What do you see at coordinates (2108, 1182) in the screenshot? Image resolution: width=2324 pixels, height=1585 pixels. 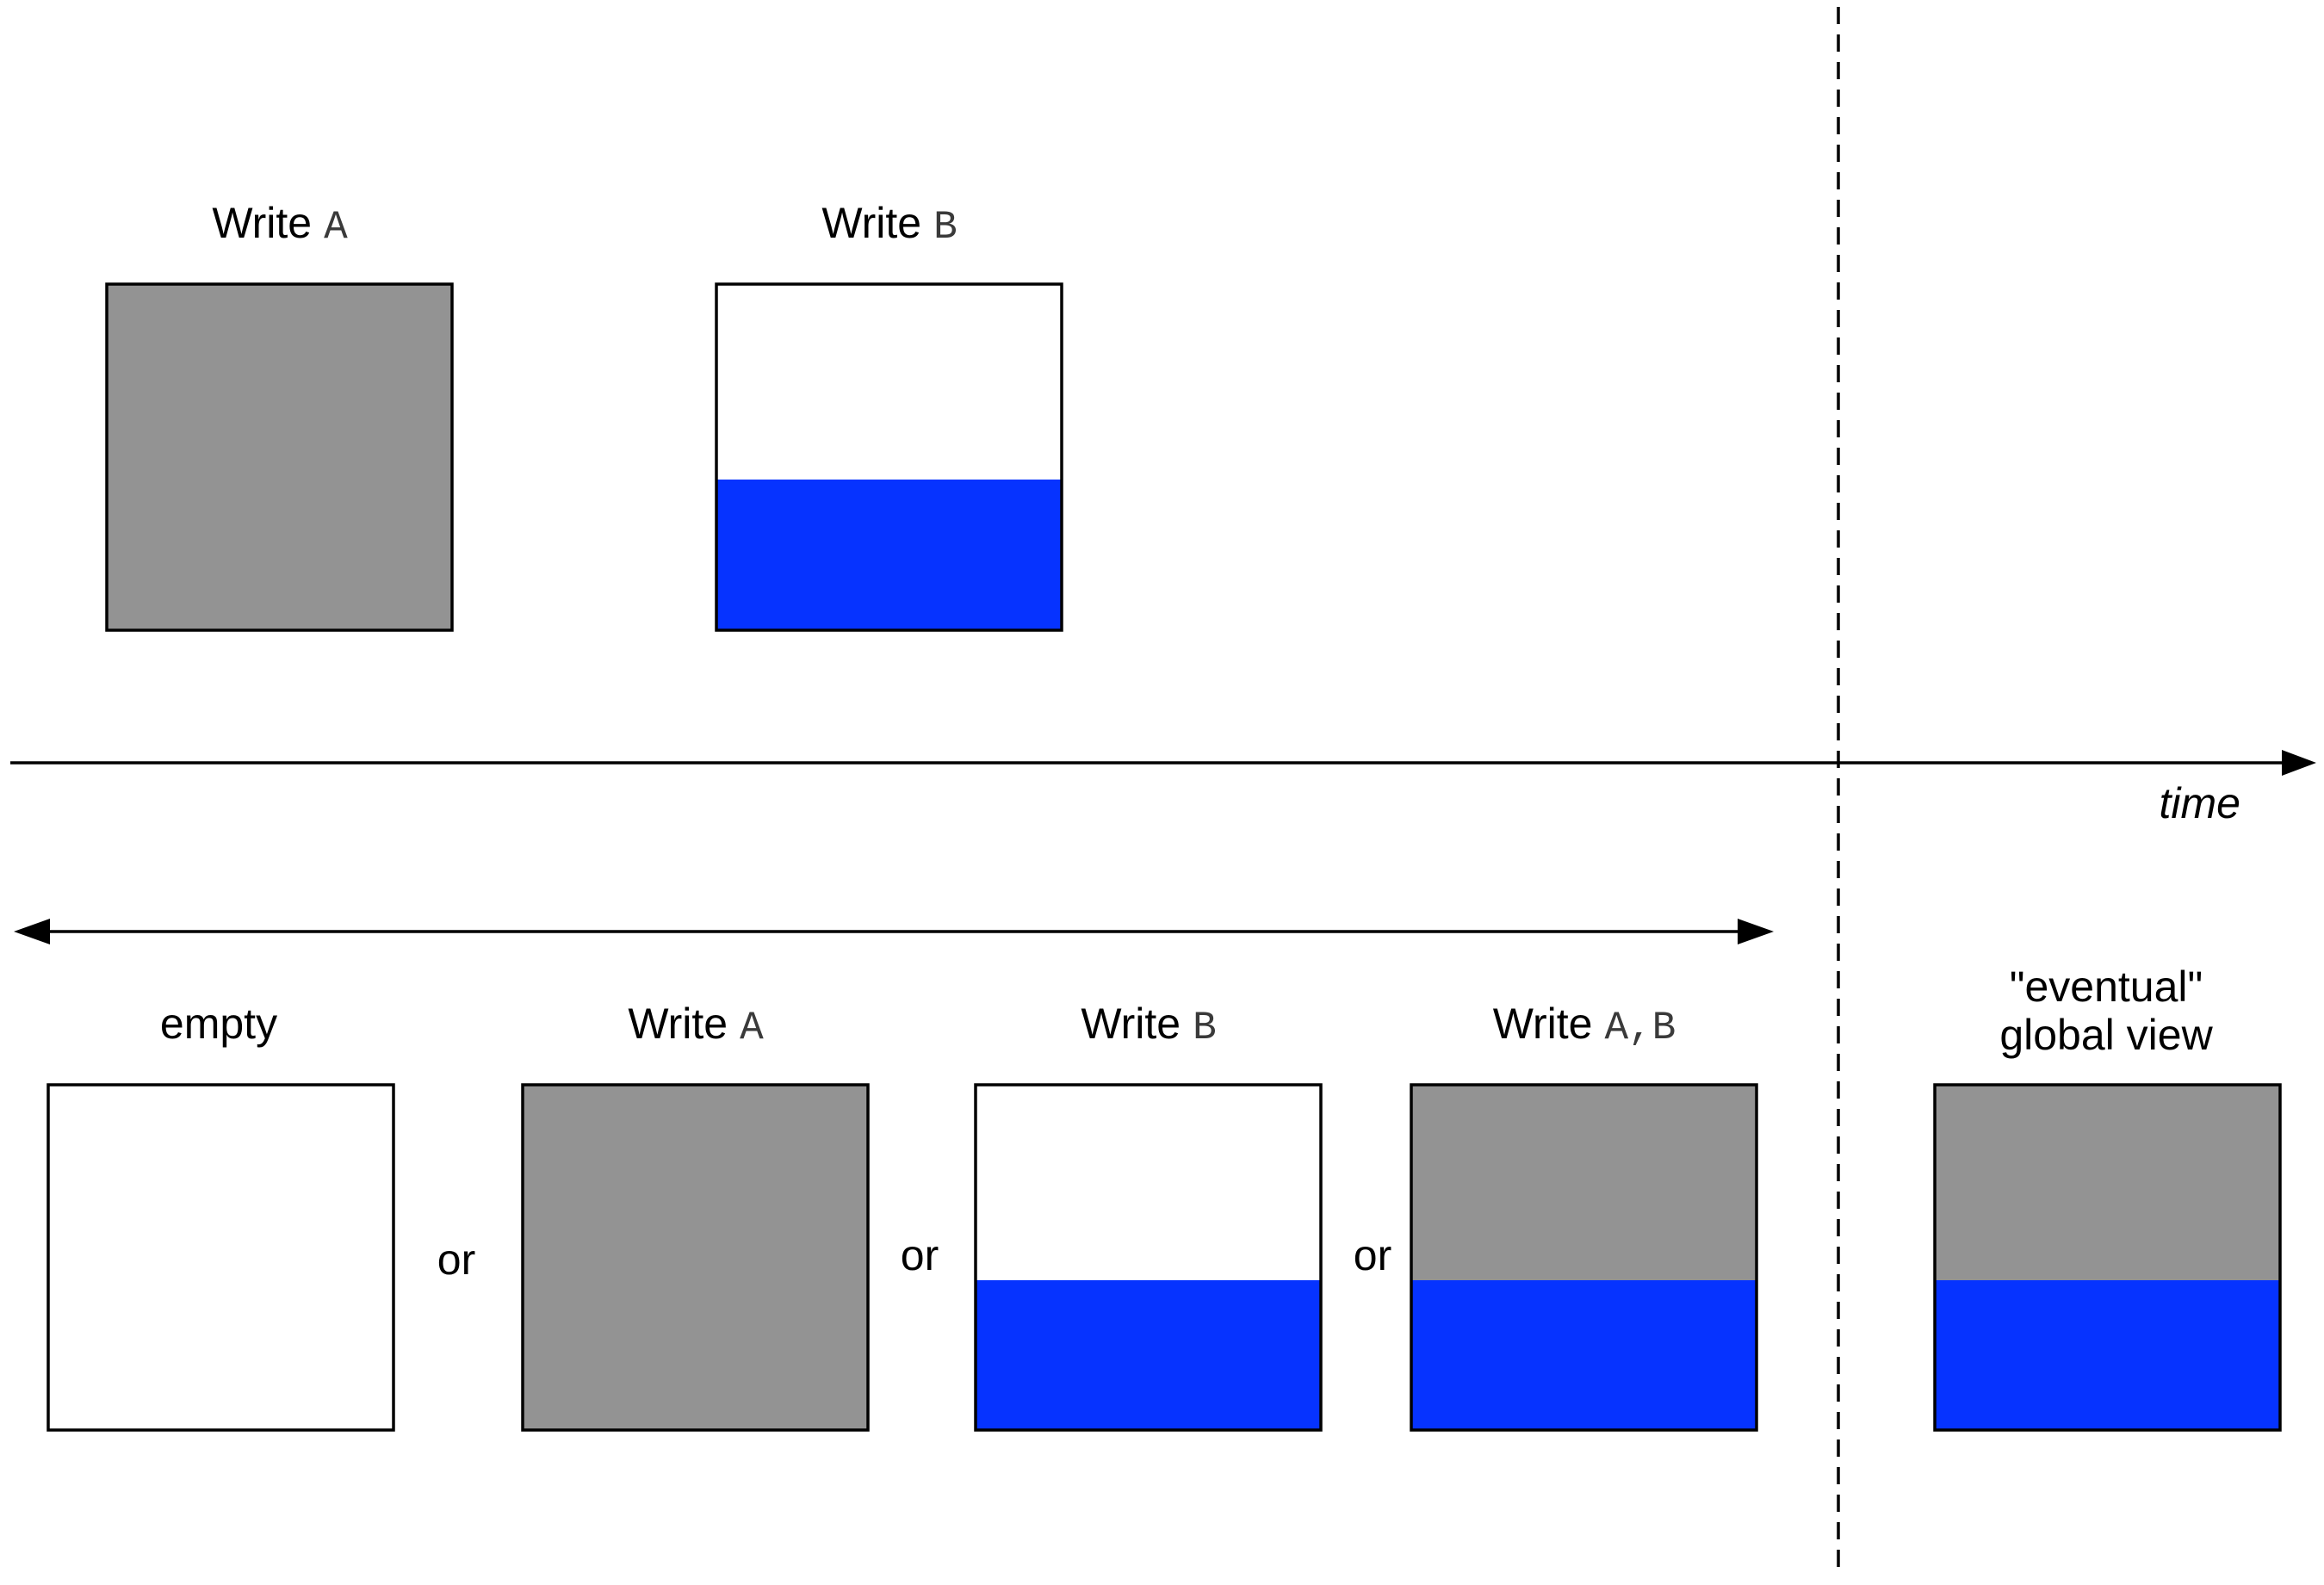 I see `eventual-a-part` at bounding box center [2108, 1182].